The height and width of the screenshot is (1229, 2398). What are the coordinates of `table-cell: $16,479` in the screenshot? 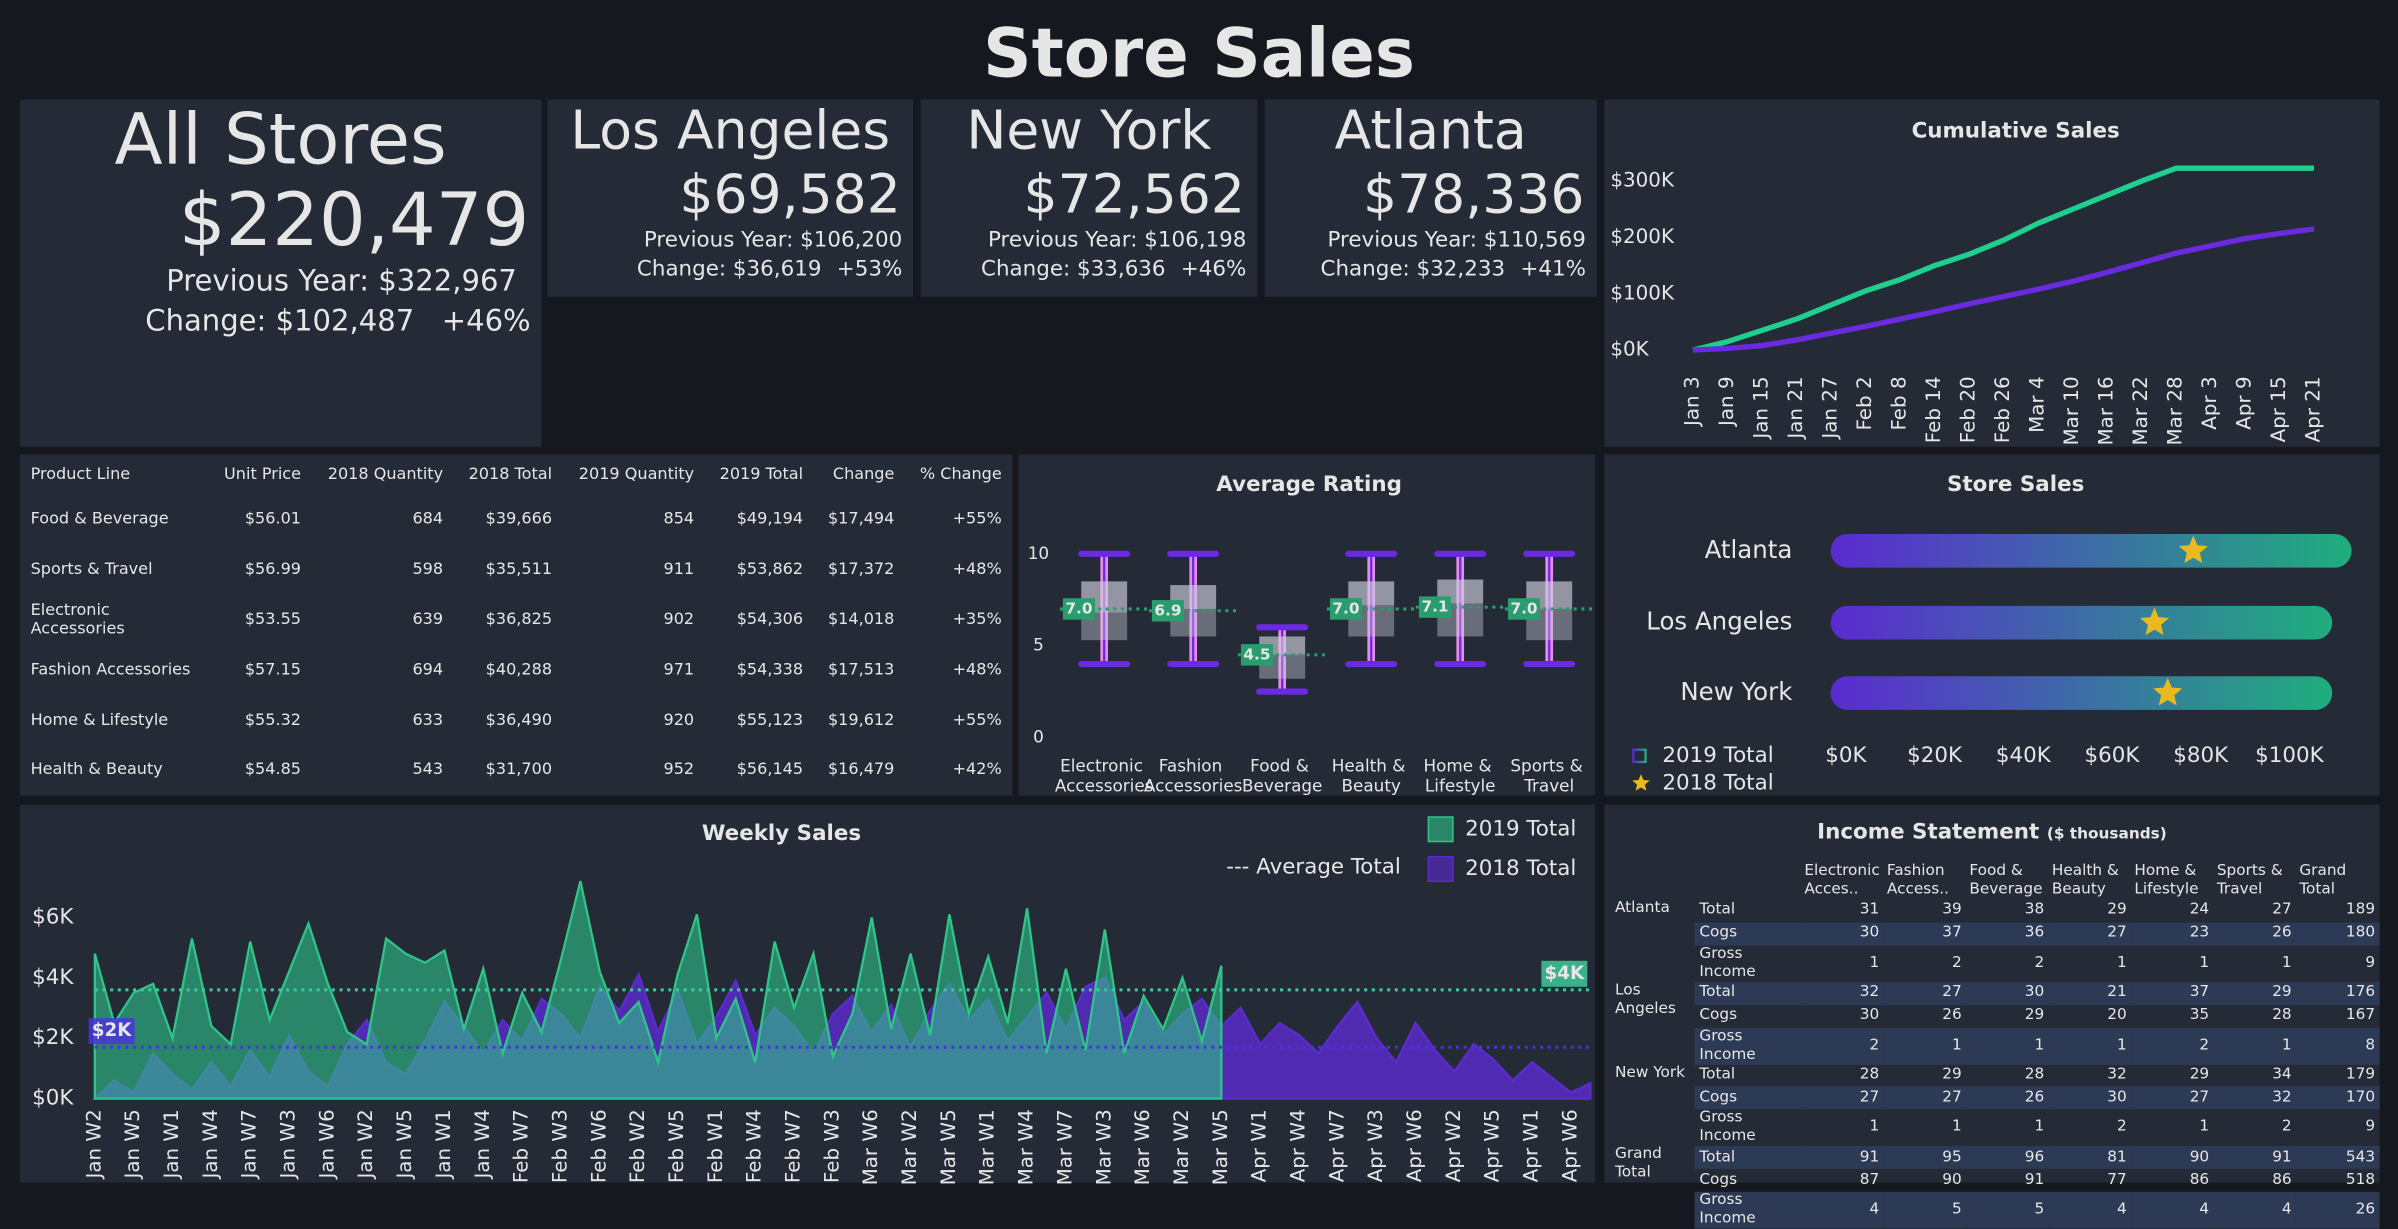 It's located at (861, 770).